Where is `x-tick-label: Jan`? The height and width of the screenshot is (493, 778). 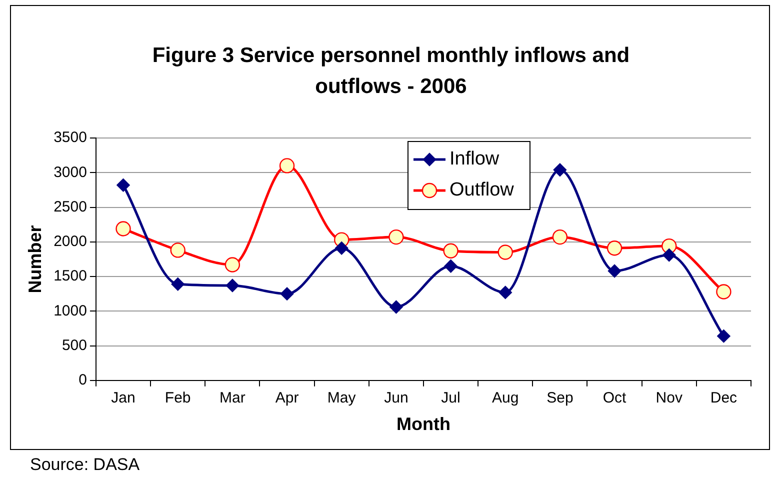
x-tick-label: Jan is located at coordinates (123, 398).